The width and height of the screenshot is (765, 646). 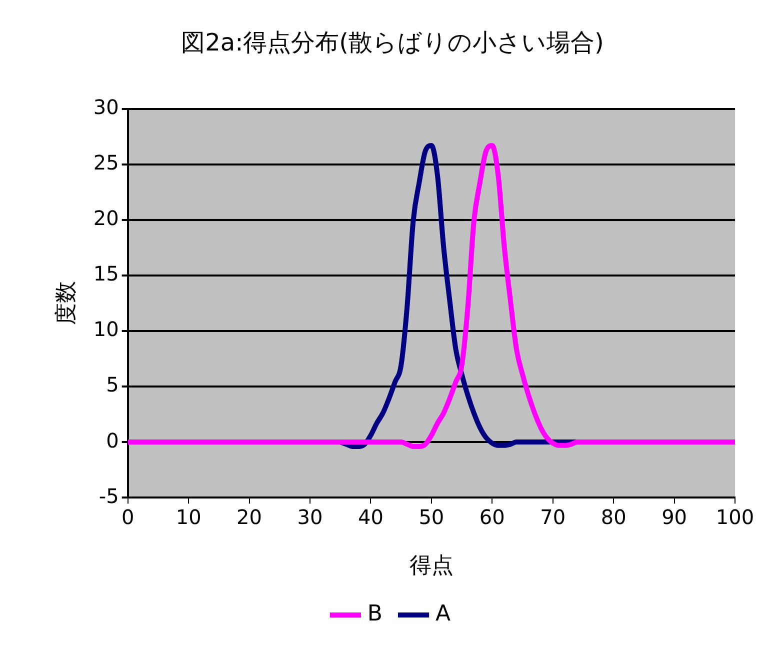 What do you see at coordinates (553, 516) in the screenshot?
I see `x-tick-label: 70` at bounding box center [553, 516].